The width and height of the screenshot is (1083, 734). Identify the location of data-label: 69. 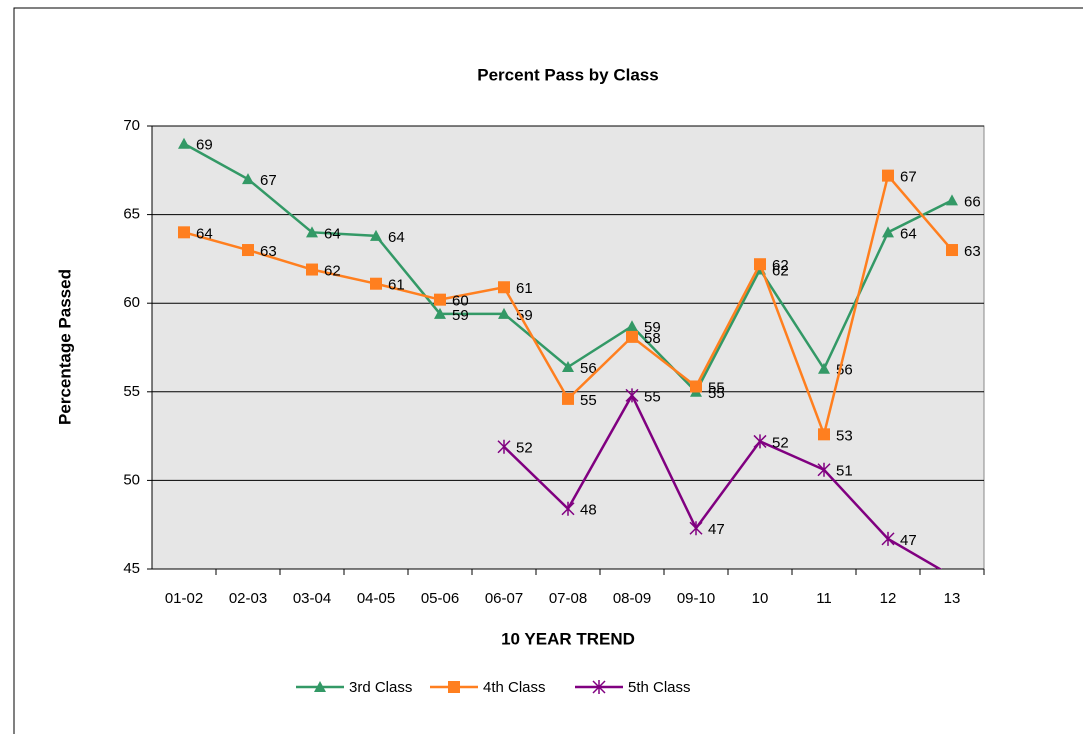
(204, 145).